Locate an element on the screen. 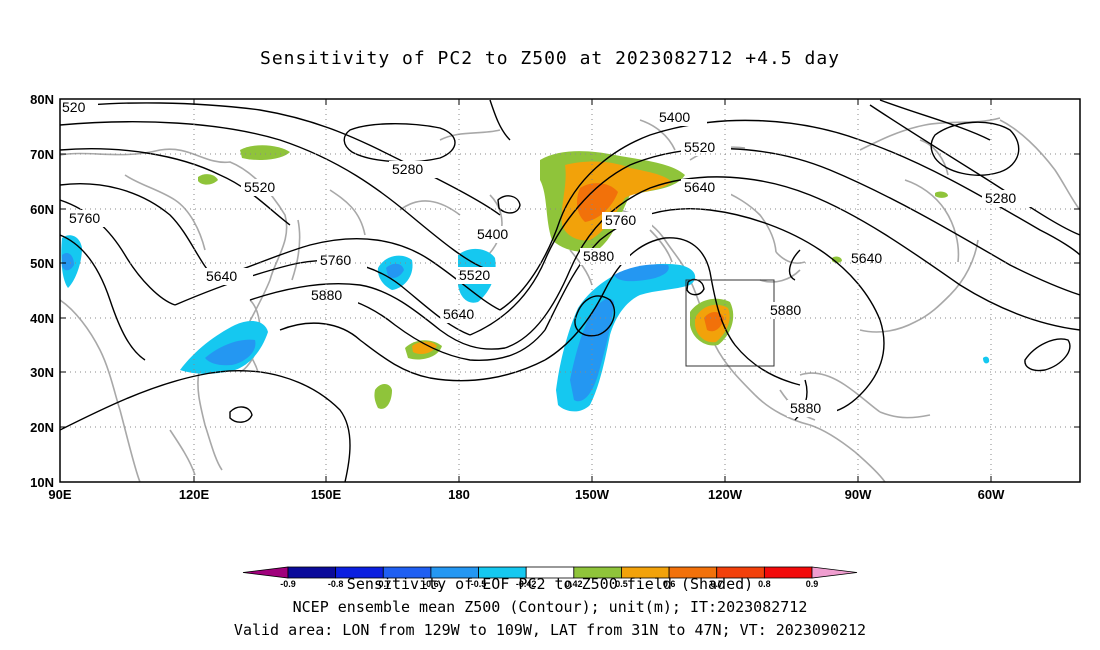 The width and height of the screenshot is (1100, 650). lon-label: 90W is located at coordinates (858, 494).